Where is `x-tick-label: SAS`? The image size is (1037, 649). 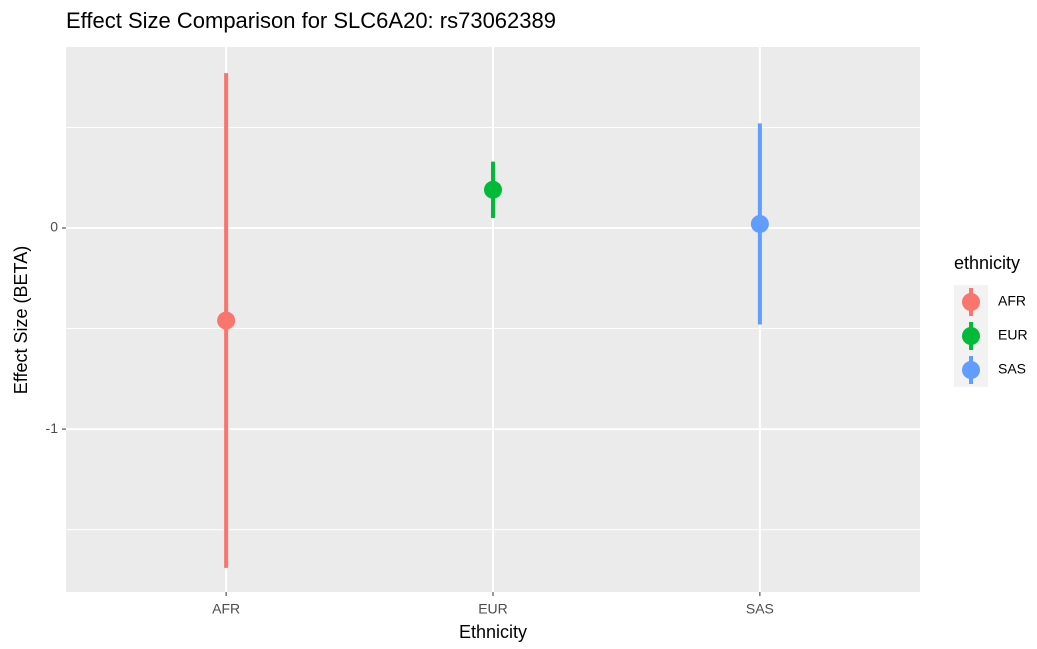 x-tick-label: SAS is located at coordinates (760, 609).